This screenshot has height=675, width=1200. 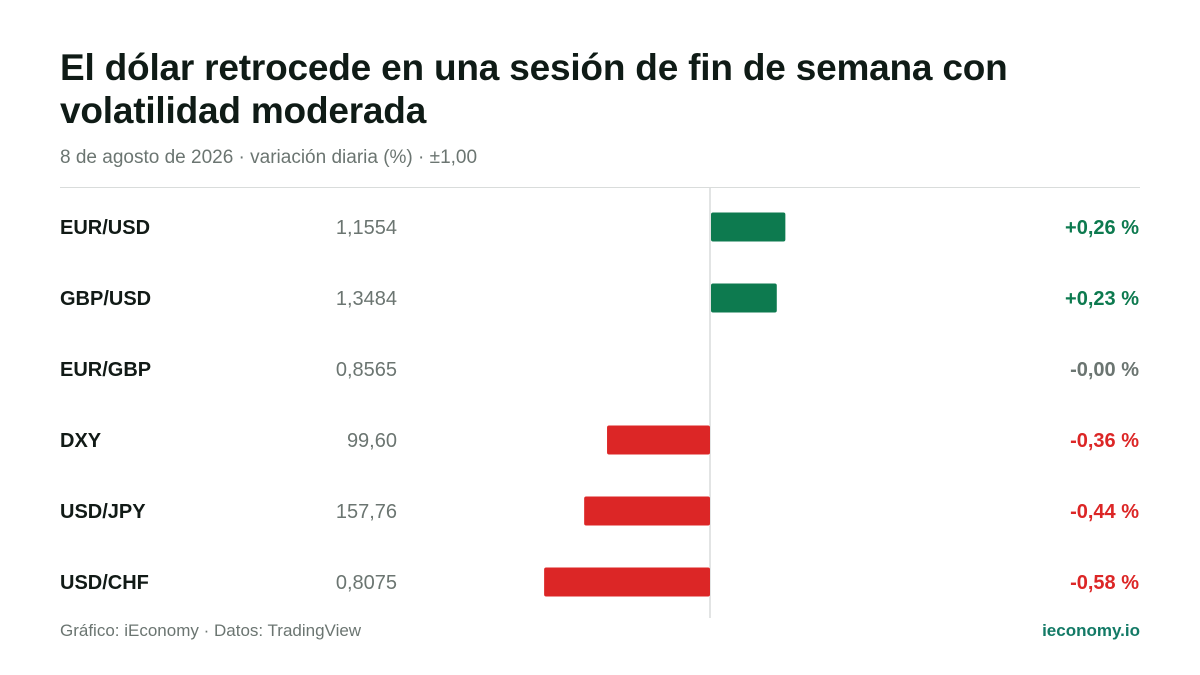 I want to click on row-usd-jpy-bar, so click(x=647, y=511).